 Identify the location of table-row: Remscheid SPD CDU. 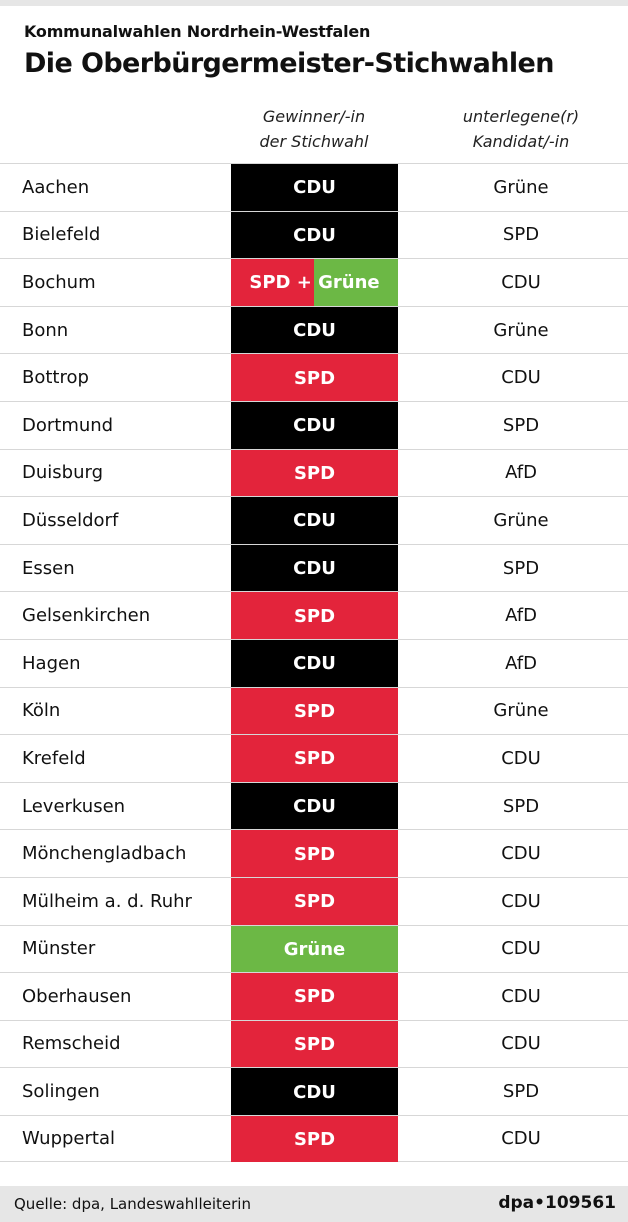
(314, 1044).